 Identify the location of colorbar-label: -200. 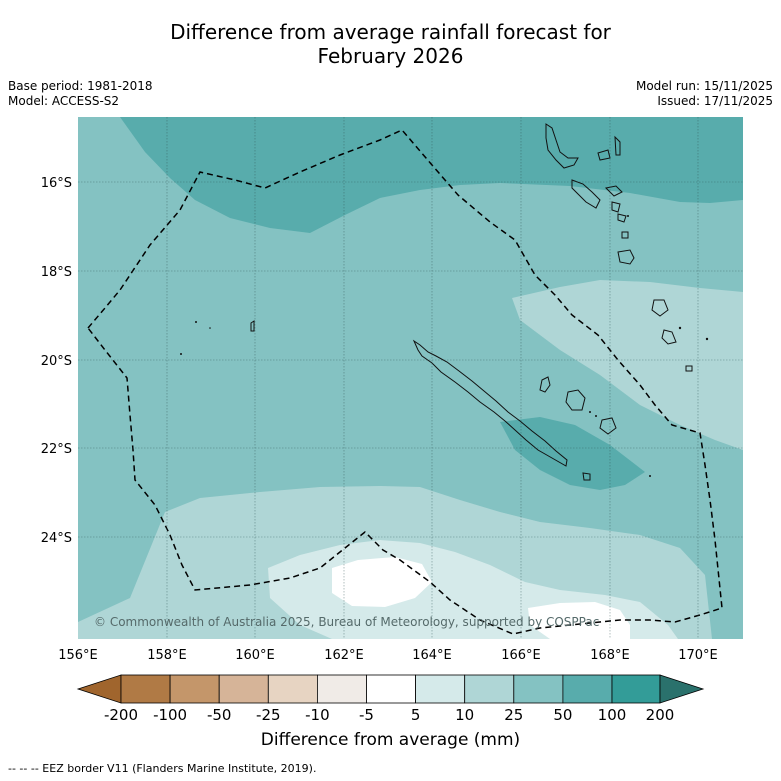
(121, 715).